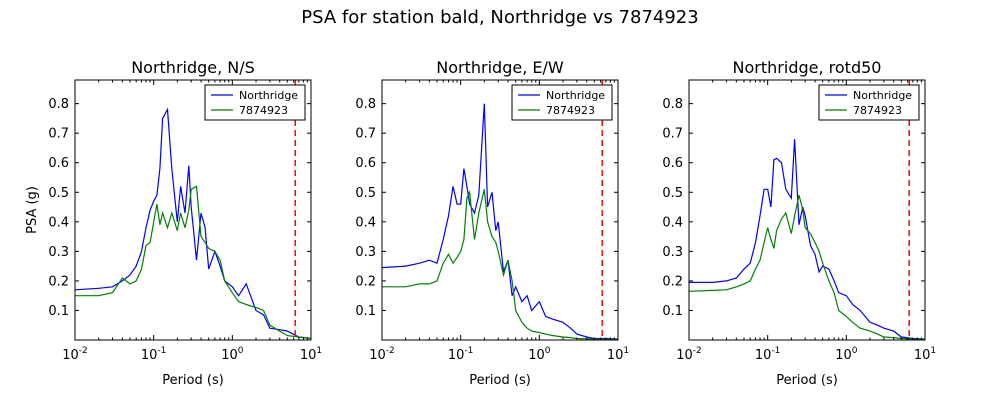  Describe the element at coordinates (500, 67) in the screenshot. I see `panel-title: Northridge, E/W` at that location.